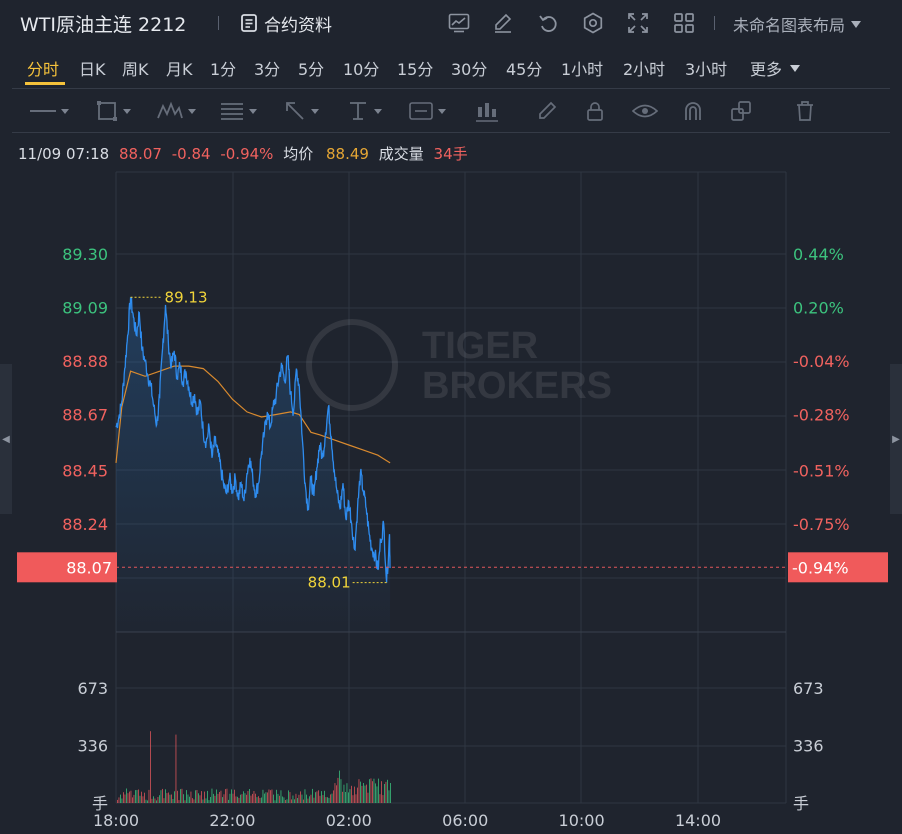 The image size is (902, 834). I want to click on measure-tool-icon, so click(364, 111).